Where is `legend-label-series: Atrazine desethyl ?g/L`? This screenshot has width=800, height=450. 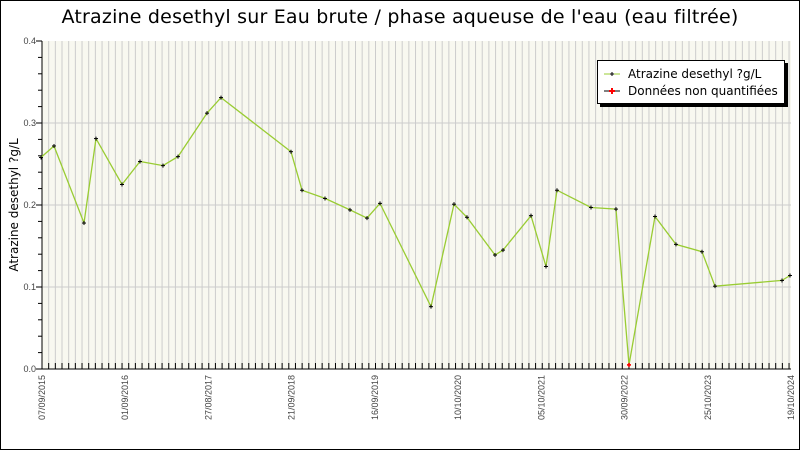
legend-label-series: Atrazine desethyl ?g/L is located at coordinates (695, 74).